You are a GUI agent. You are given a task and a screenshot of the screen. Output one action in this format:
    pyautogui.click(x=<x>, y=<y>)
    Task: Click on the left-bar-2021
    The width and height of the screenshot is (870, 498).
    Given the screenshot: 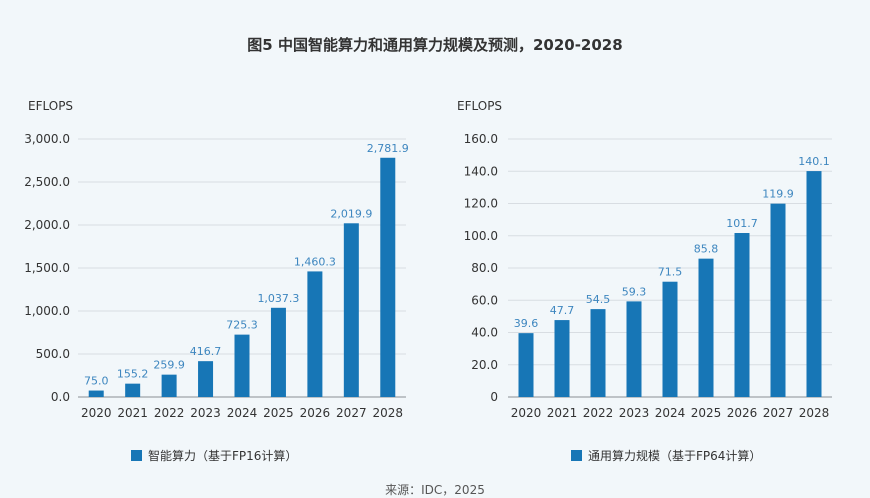 What is the action you would take?
    pyautogui.click(x=133, y=390)
    